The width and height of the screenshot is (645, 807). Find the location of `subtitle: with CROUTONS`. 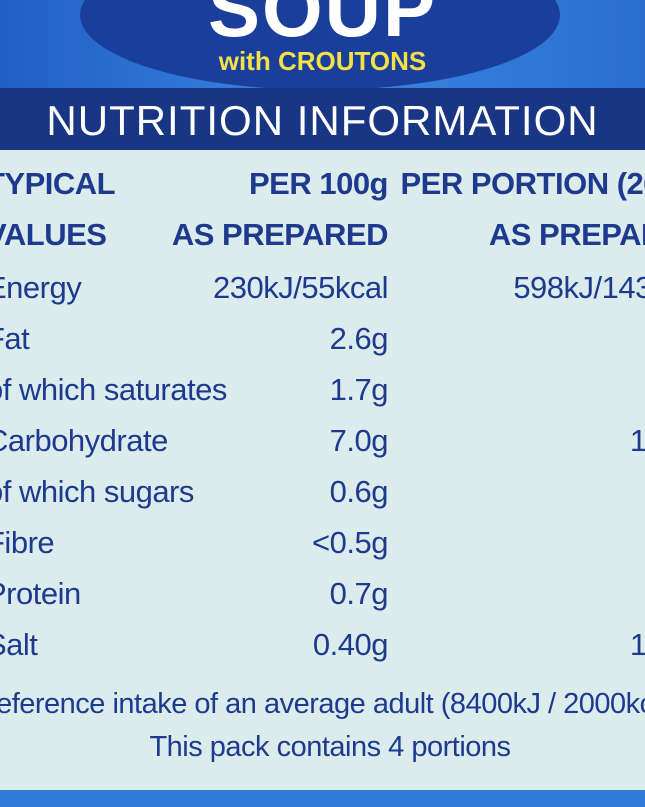

subtitle: with CROUTONS is located at coordinates (322, 61).